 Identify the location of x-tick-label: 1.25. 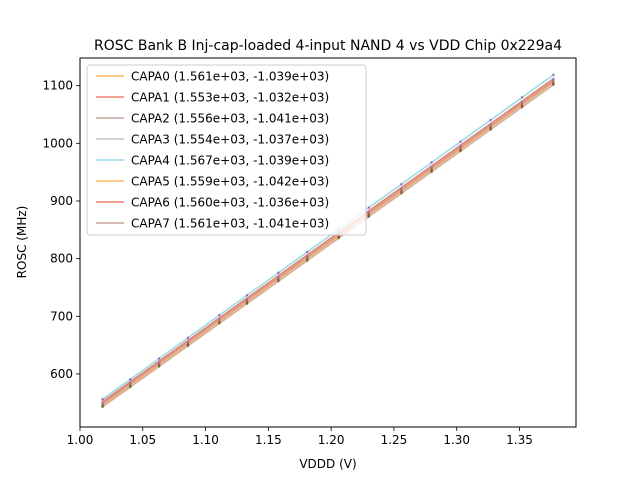
(394, 440).